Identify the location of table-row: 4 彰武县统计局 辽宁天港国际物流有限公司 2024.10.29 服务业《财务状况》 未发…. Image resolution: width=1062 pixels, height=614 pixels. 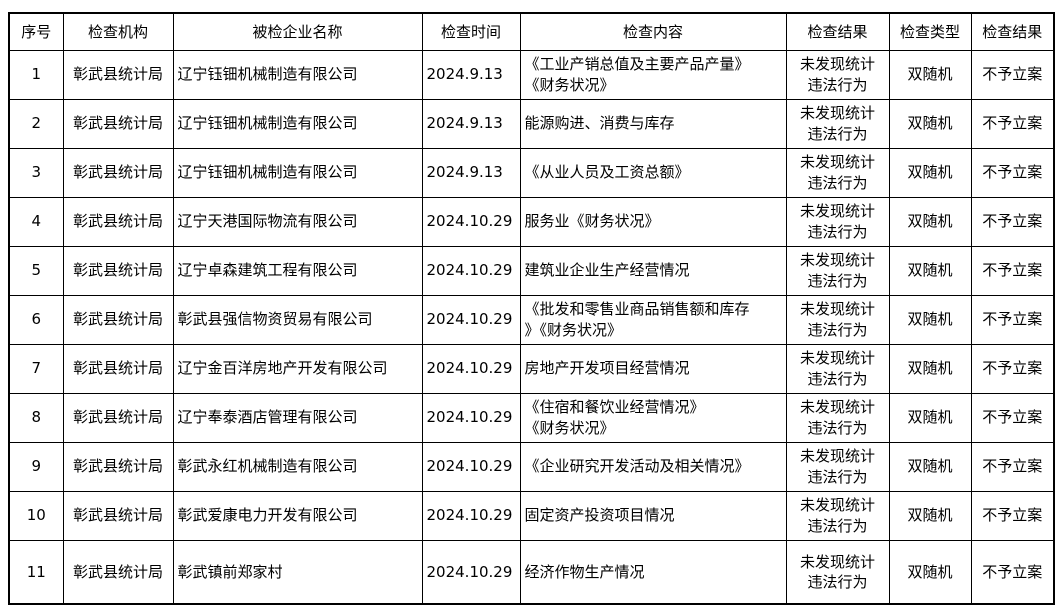
(531, 221).